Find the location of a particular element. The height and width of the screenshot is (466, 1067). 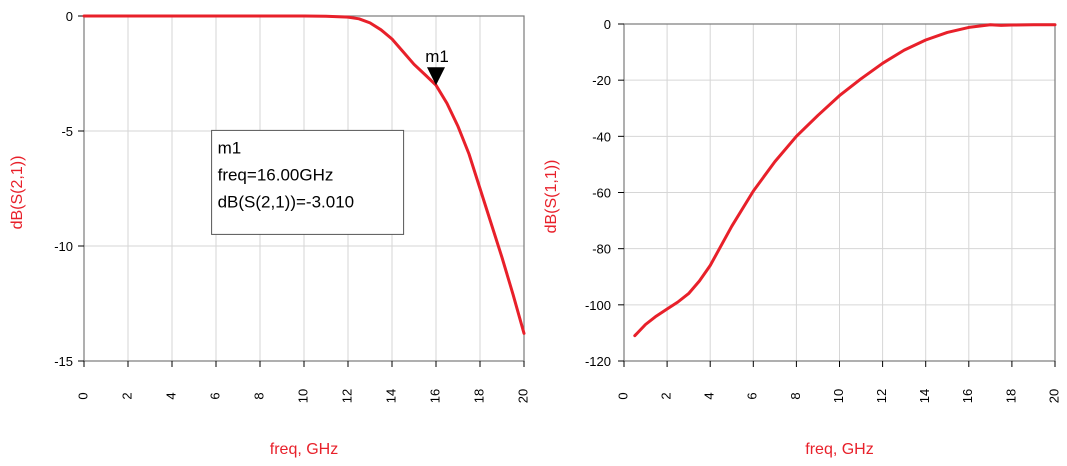

y-tick-label: -80 is located at coordinates (601, 249).